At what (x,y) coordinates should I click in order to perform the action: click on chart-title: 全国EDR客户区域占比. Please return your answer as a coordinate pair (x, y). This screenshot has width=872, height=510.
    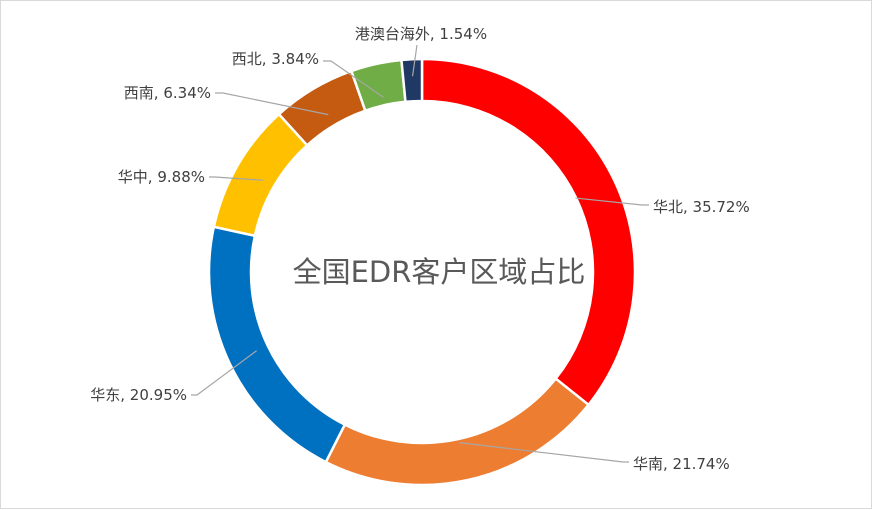
    Looking at the image, I should click on (439, 272).